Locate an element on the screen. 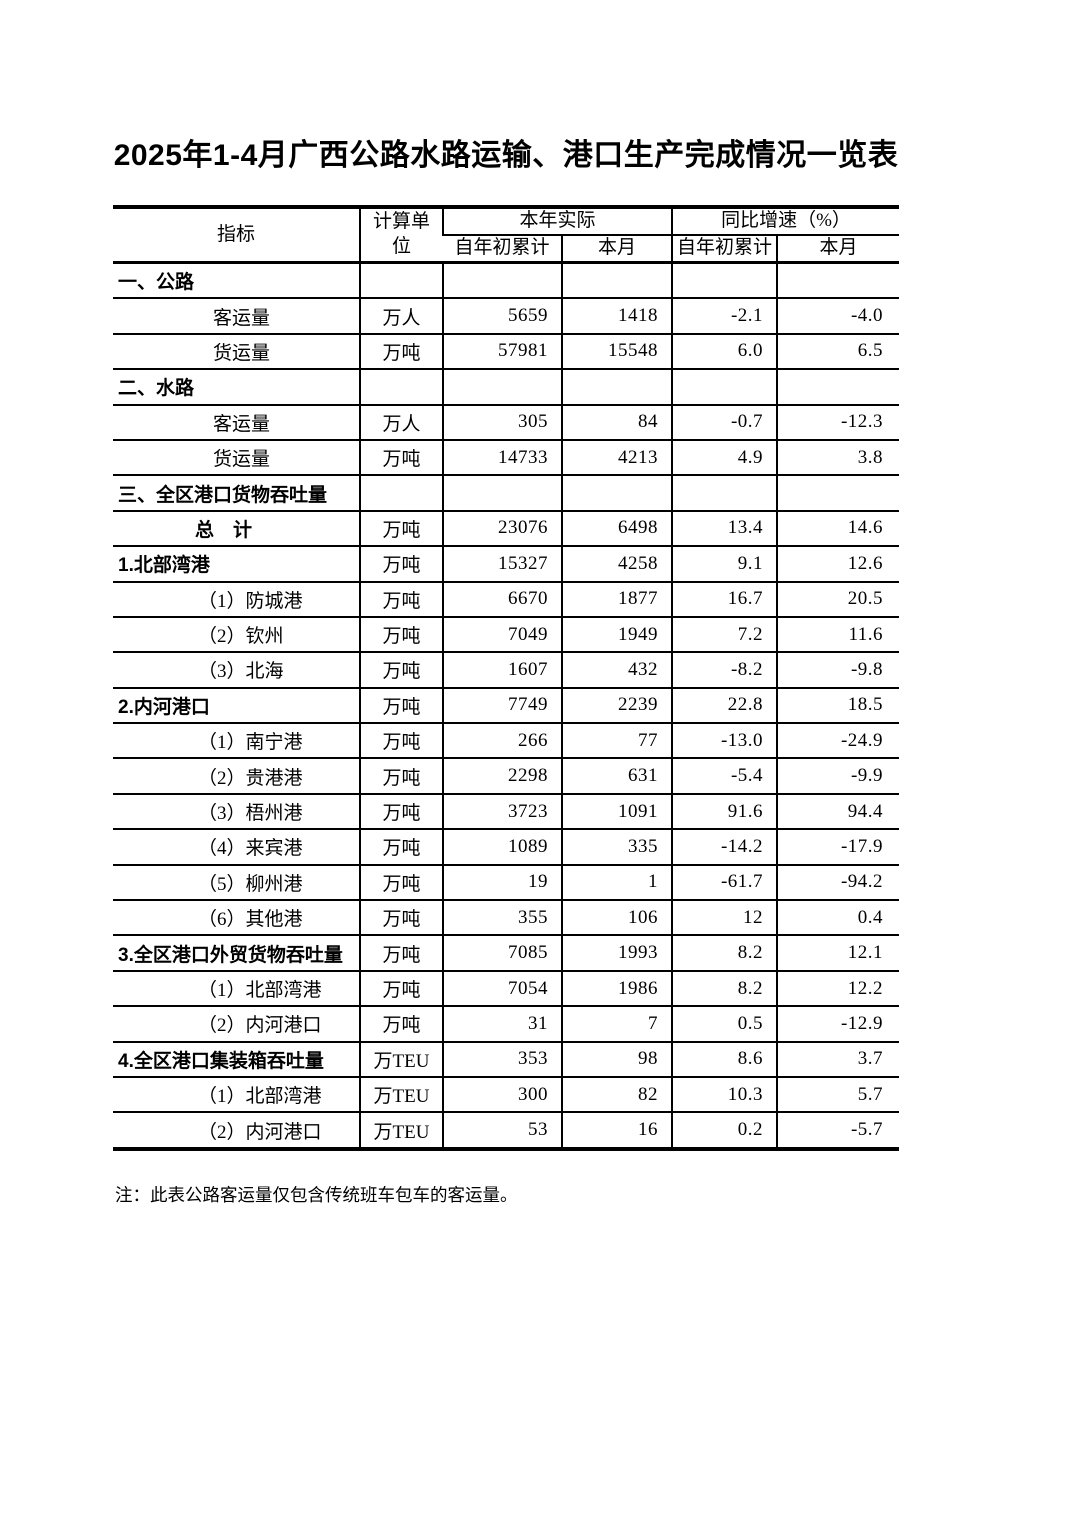 The image size is (1074, 1520). footnote: 注：此表公路客运量仅包含传统班车包车的客运量。 is located at coordinates (316, 1194).